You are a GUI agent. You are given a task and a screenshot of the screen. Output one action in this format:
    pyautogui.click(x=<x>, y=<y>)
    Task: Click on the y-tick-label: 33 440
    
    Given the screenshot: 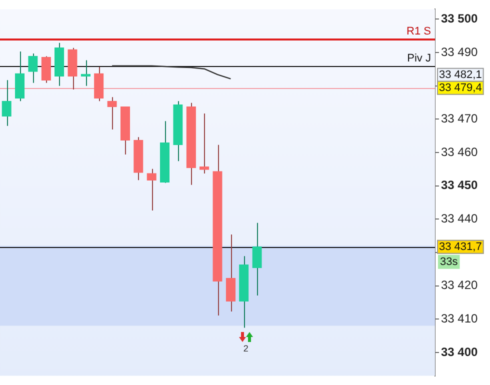 What is the action you would take?
    pyautogui.click(x=459, y=218)
    